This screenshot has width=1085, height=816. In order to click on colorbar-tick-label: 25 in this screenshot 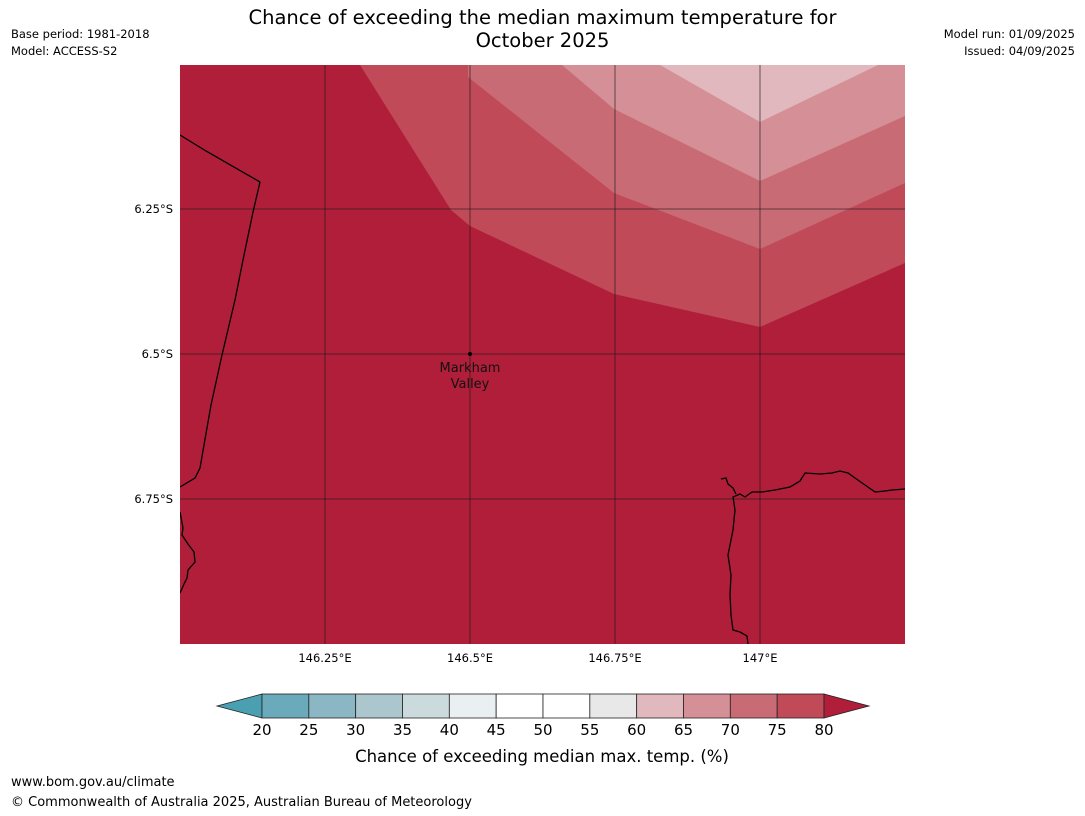, I will do `click(308, 730)`.